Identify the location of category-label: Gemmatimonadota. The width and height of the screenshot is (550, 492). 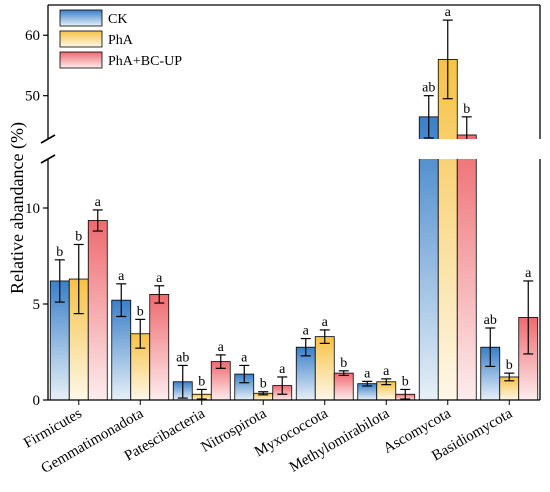
(93, 441).